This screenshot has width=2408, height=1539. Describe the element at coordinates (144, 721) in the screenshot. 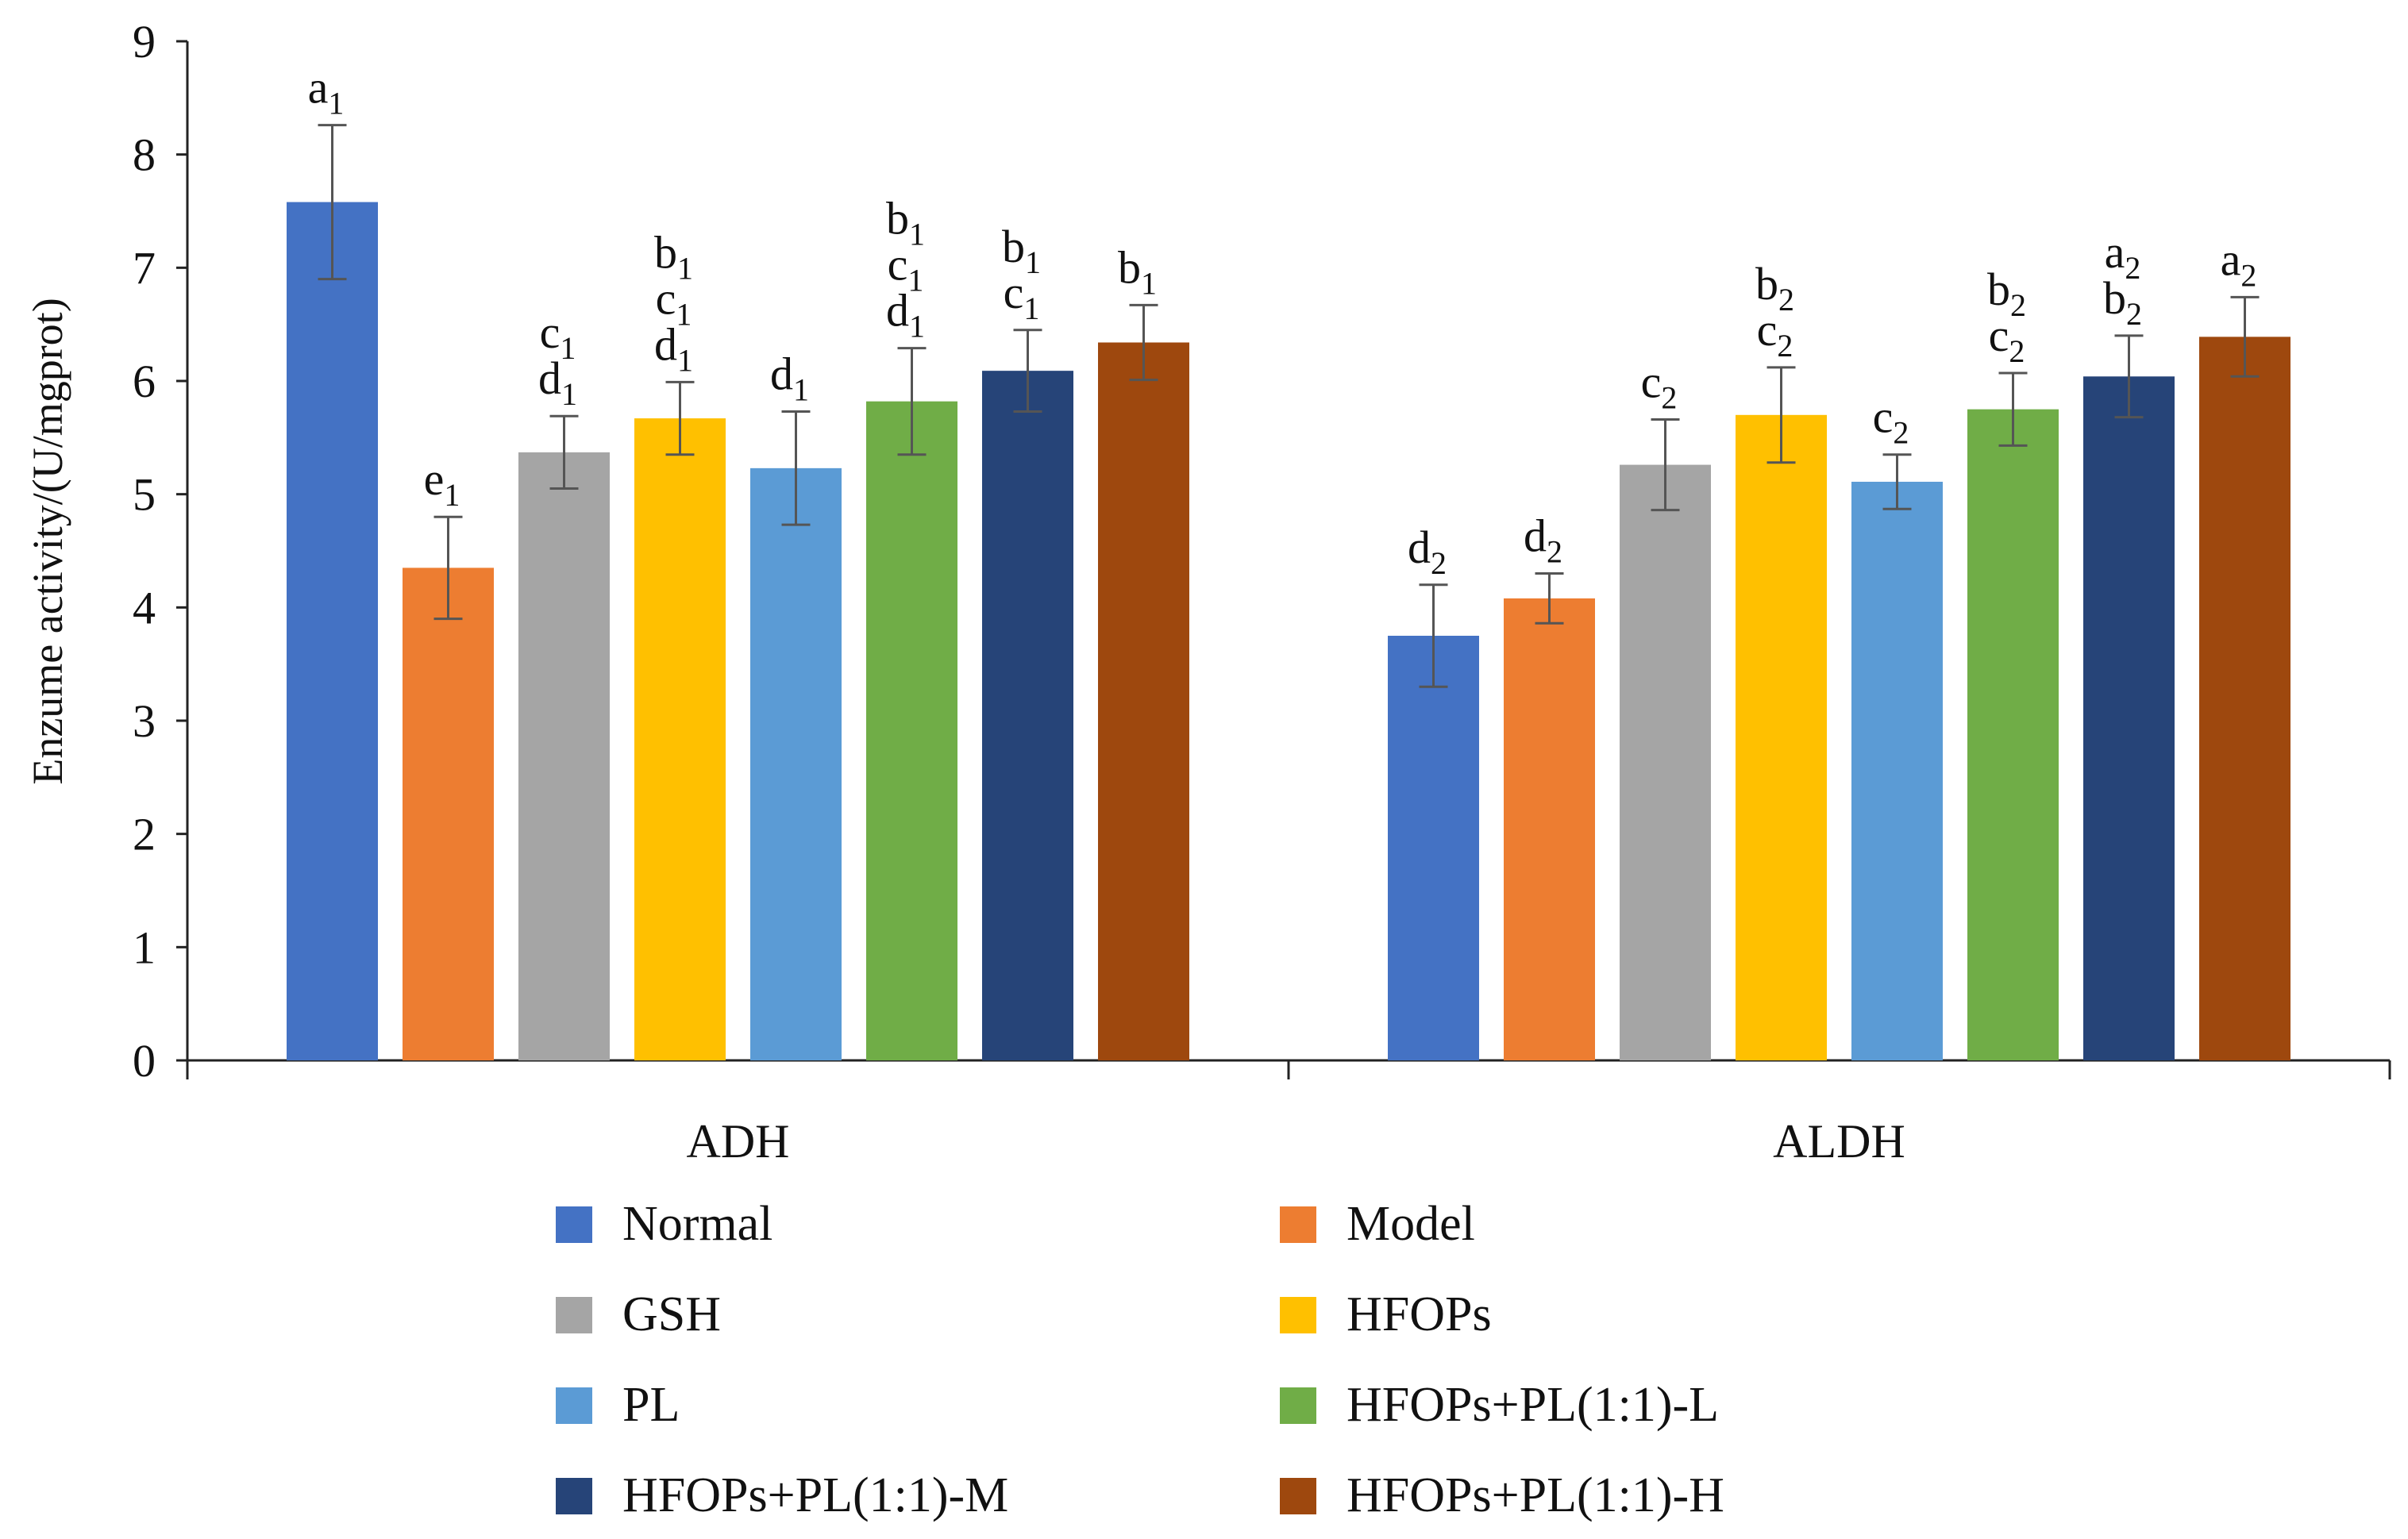

I see `y-tick-label: 3` at that location.